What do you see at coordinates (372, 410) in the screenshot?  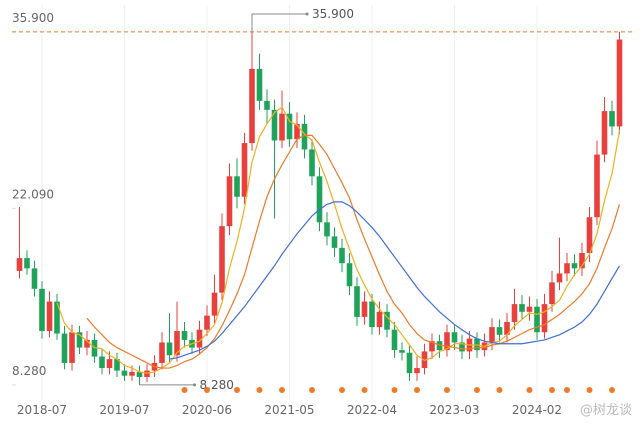 I see `x-tick-label: 2022-04` at bounding box center [372, 410].